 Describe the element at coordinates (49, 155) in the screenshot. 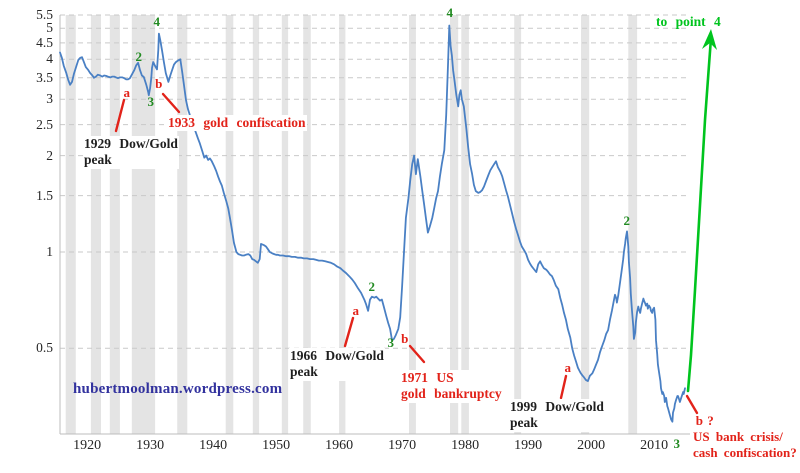

I see `y-tick-label: 2` at that location.